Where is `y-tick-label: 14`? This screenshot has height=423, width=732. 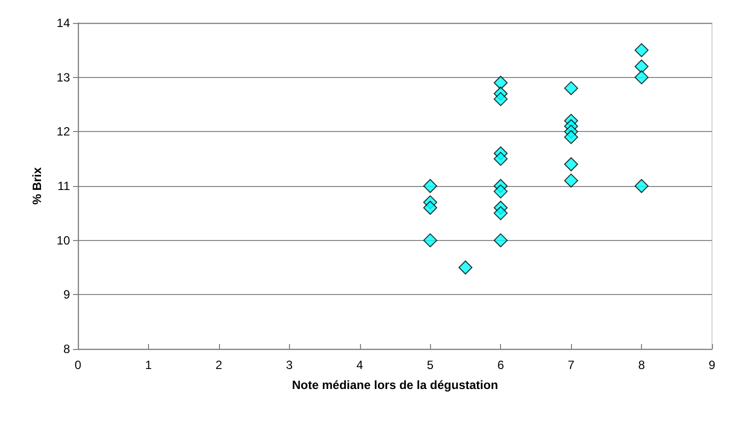
y-tick-label: 14 is located at coordinates (63, 23).